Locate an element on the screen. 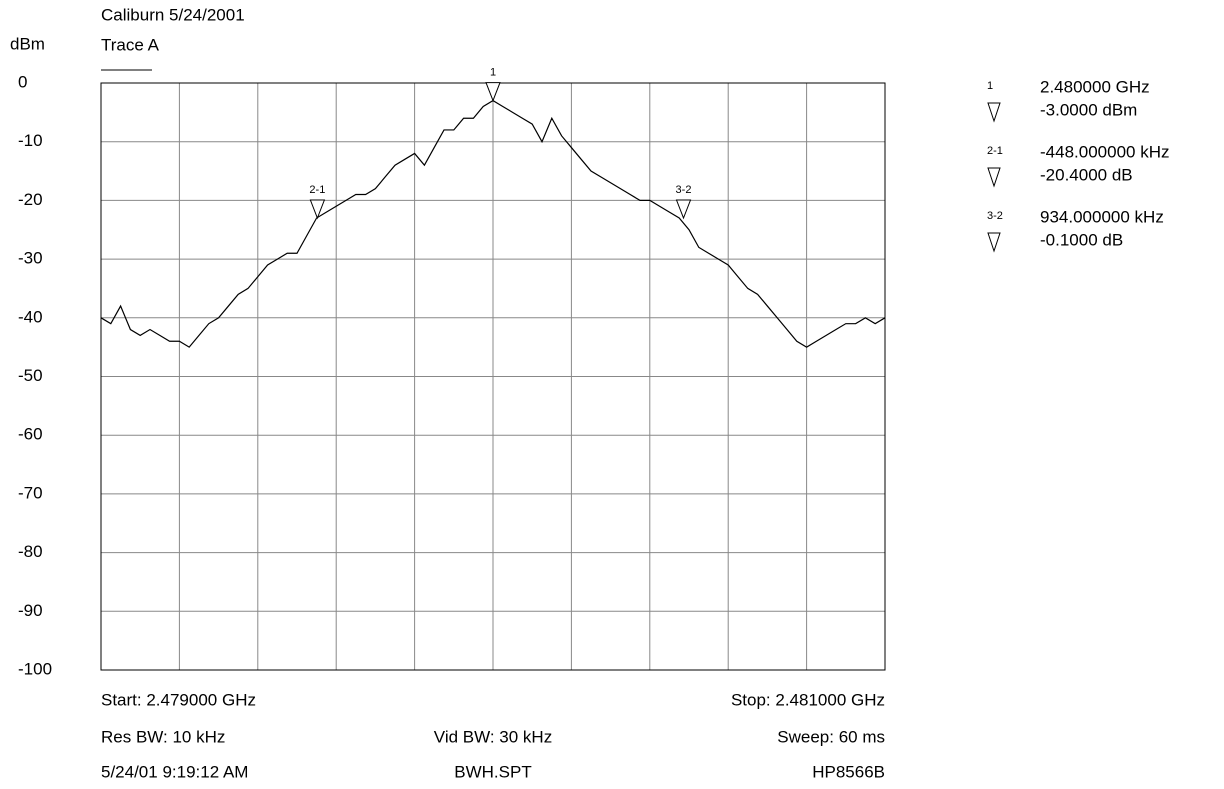  res-bw: Res BW: 10 kHz is located at coordinates (163, 736).